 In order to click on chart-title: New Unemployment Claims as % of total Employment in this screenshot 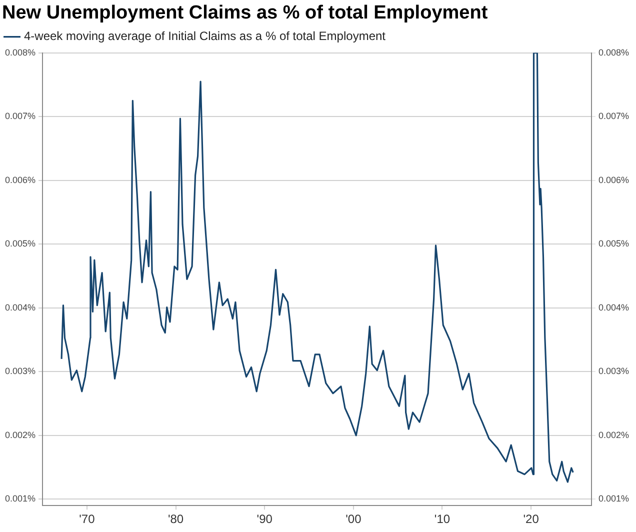, I will do `click(245, 13)`.